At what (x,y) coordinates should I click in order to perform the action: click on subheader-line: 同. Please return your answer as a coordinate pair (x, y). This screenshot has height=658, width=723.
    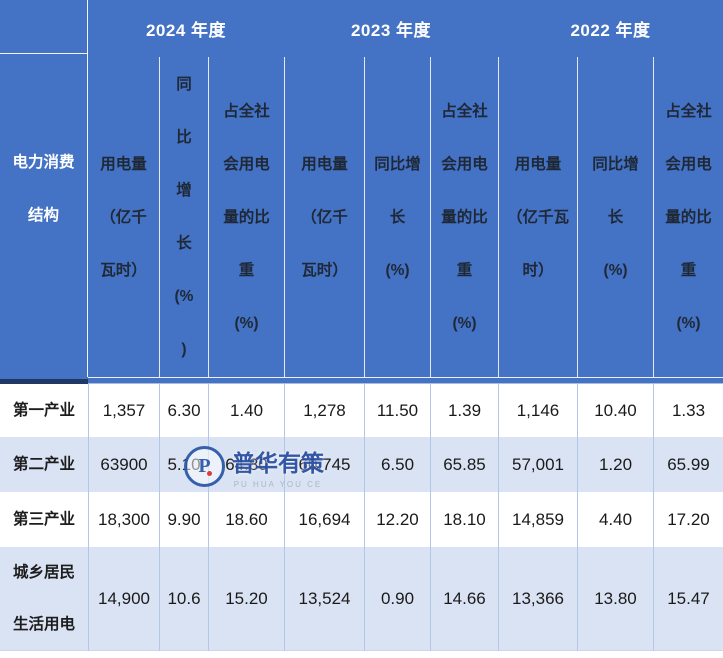
    Looking at the image, I should click on (184, 84).